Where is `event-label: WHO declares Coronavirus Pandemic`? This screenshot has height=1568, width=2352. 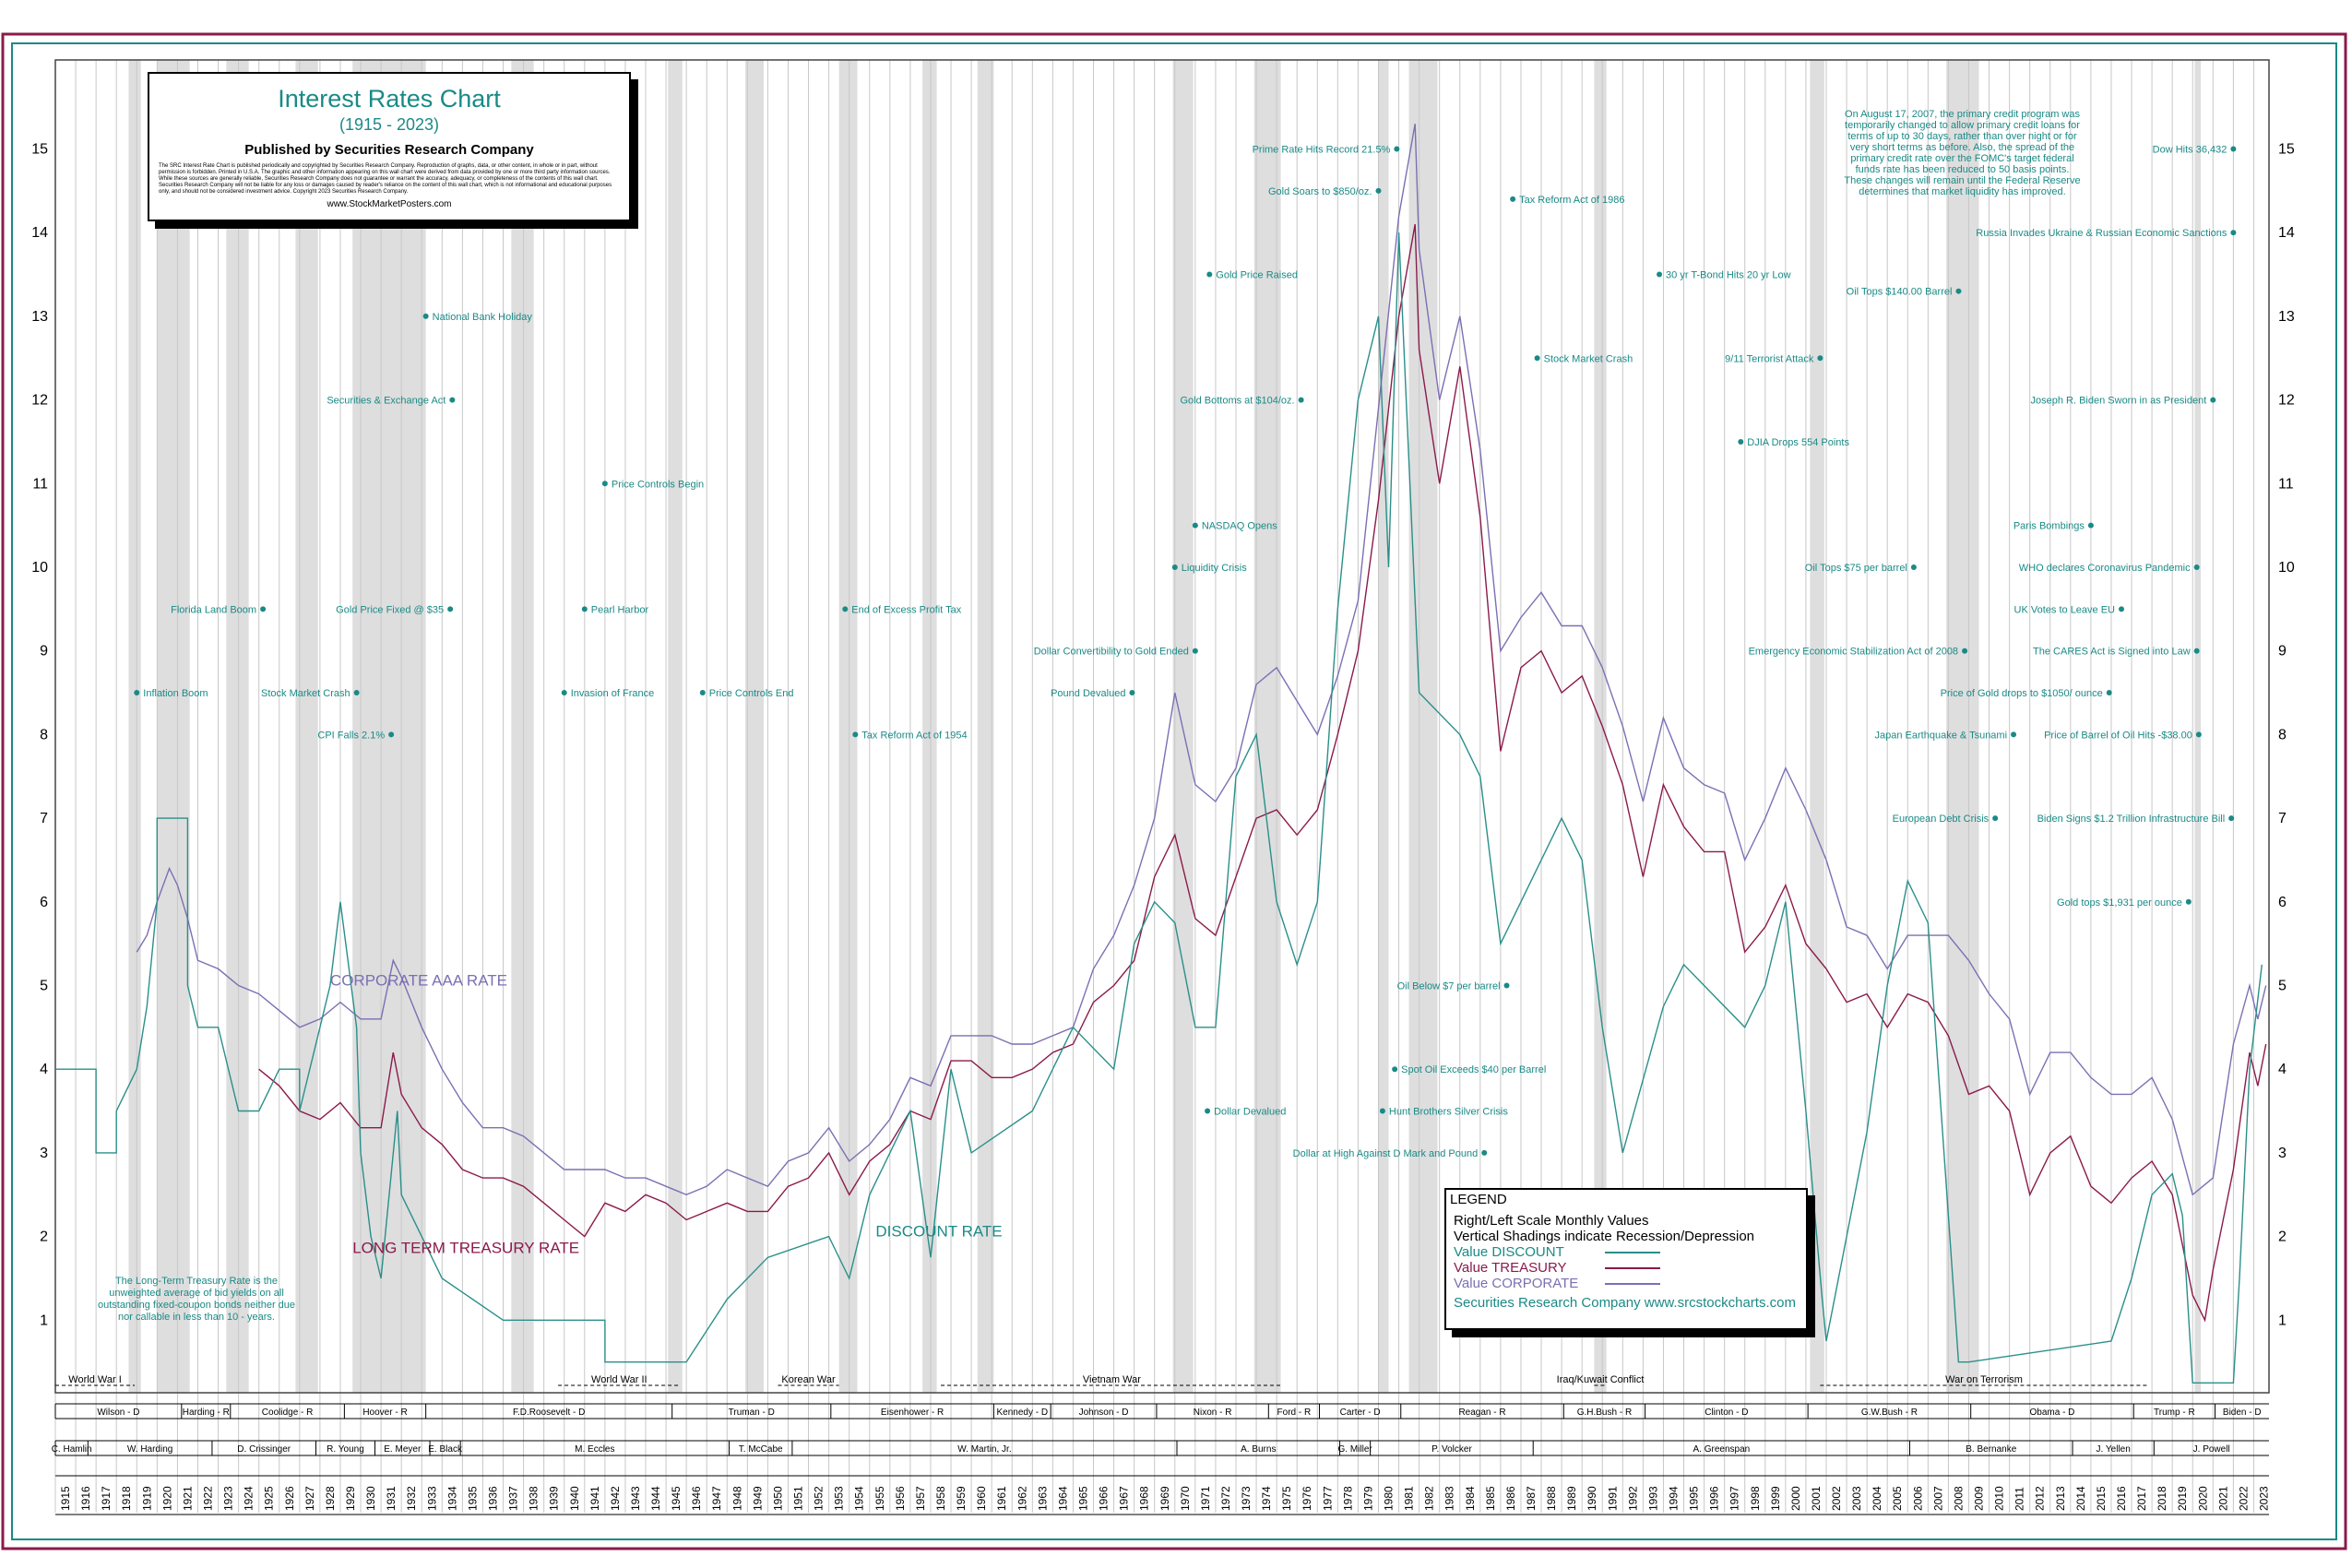
event-label: WHO declares Coronavirus Pandemic is located at coordinates (2105, 568).